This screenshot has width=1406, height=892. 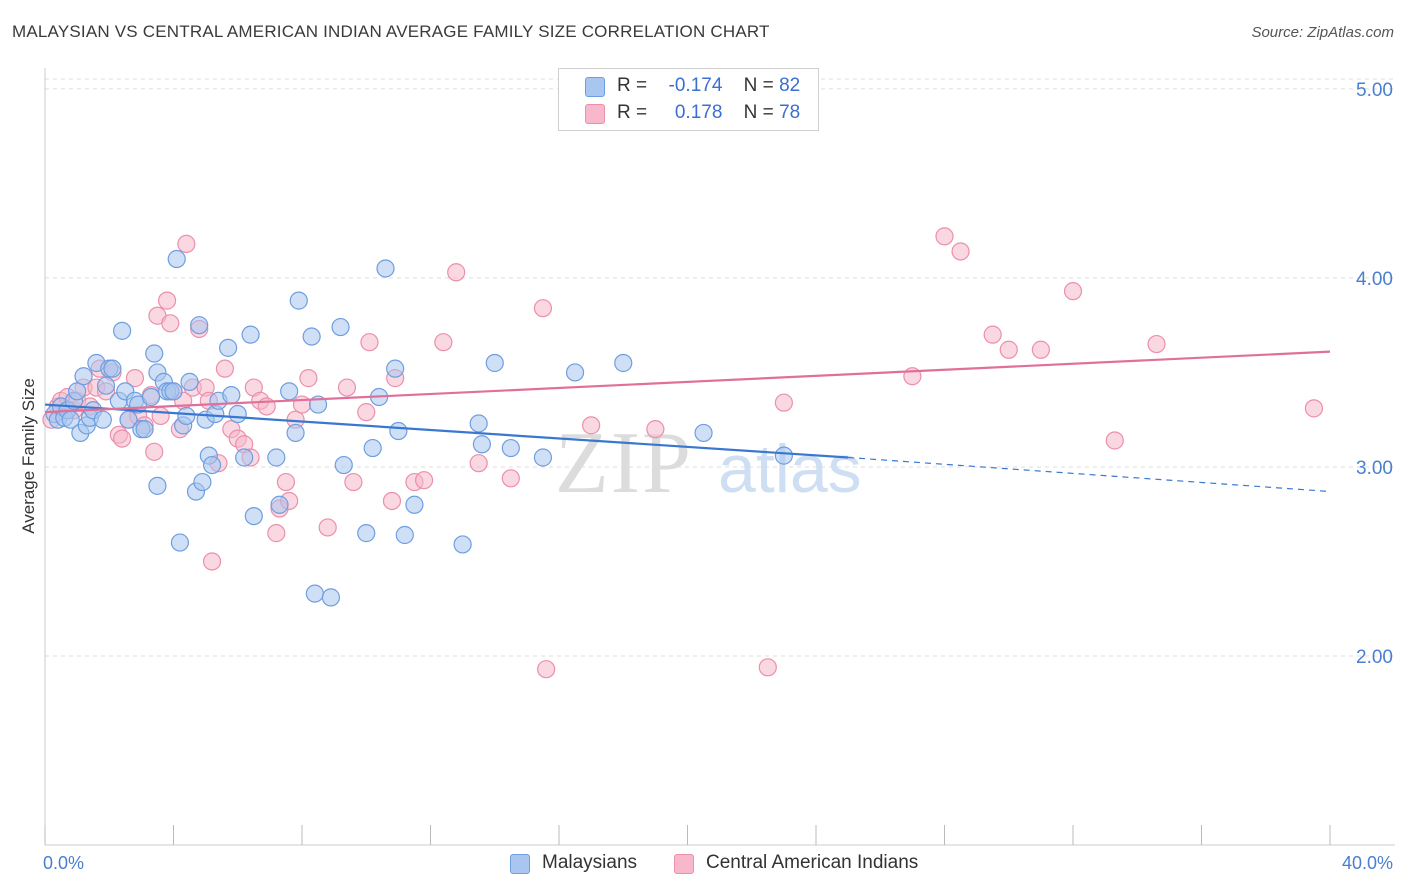 I want to click on correlation-legend: R = -0.174 N = 82 R = 0.178 N = 78, so click(x=688, y=99).